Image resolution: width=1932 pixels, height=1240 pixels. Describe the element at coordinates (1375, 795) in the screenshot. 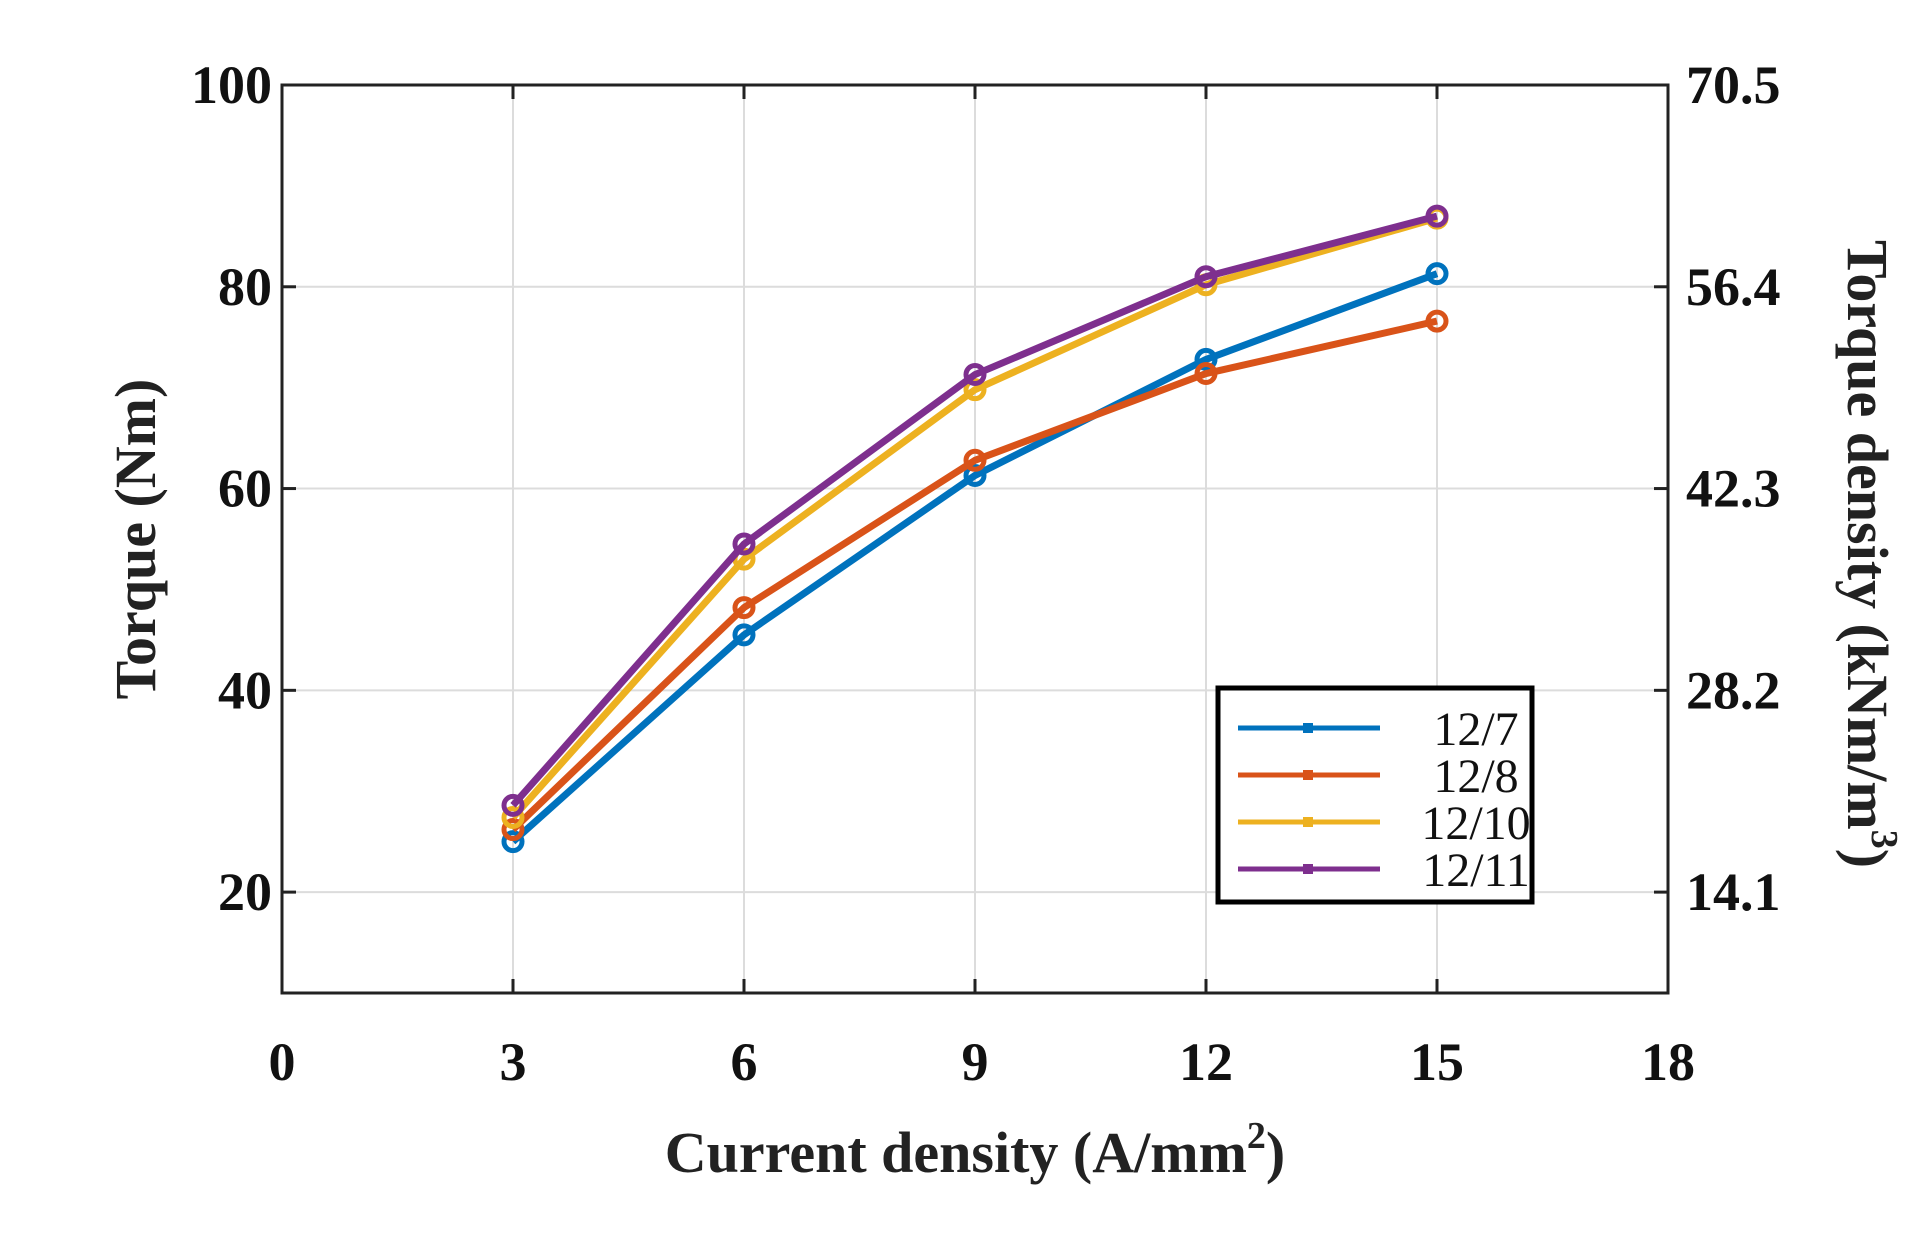

I see `legend-box` at that location.